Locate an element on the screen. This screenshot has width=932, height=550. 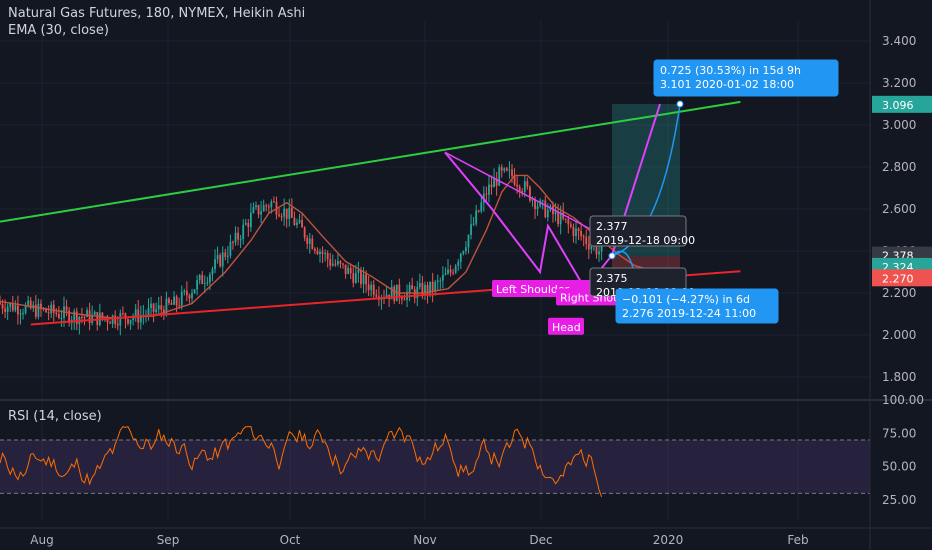
projection-start-point is located at coordinates (612, 256).